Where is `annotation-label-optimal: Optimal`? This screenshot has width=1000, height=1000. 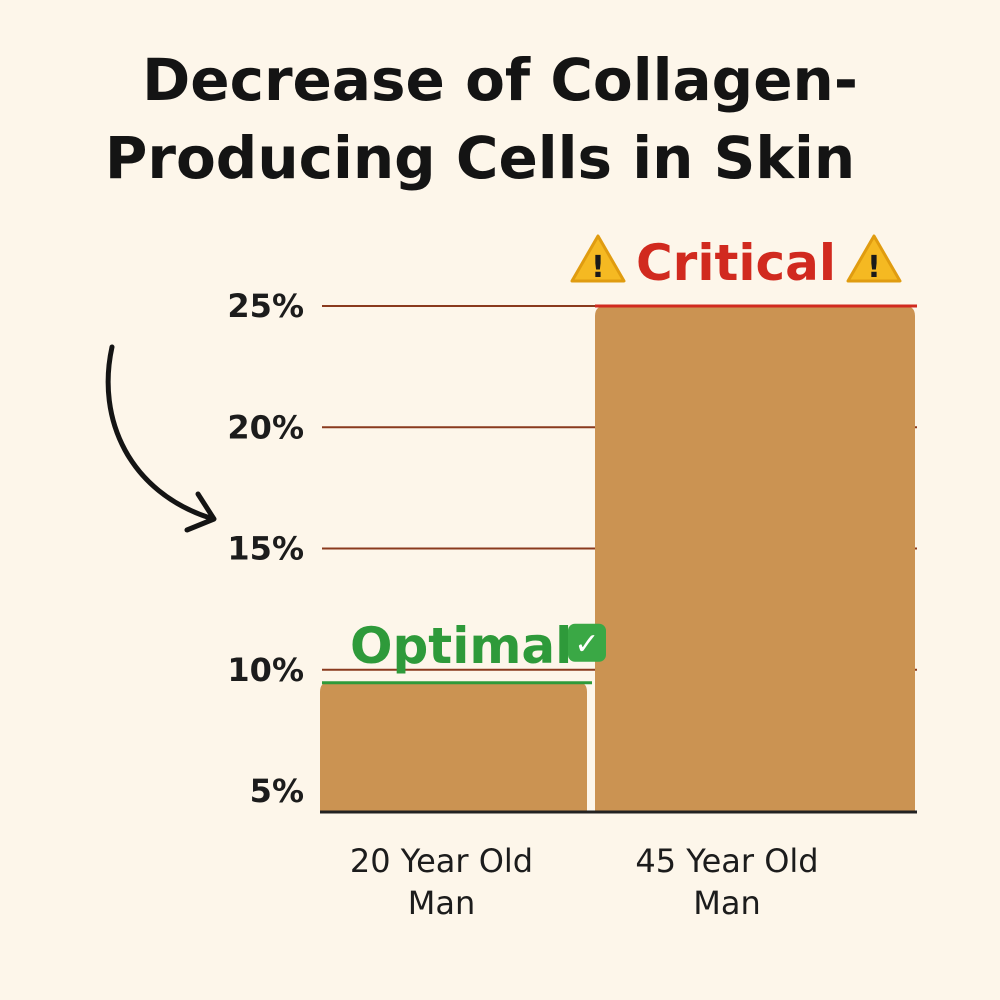 annotation-label-optimal: Optimal is located at coordinates (461, 646).